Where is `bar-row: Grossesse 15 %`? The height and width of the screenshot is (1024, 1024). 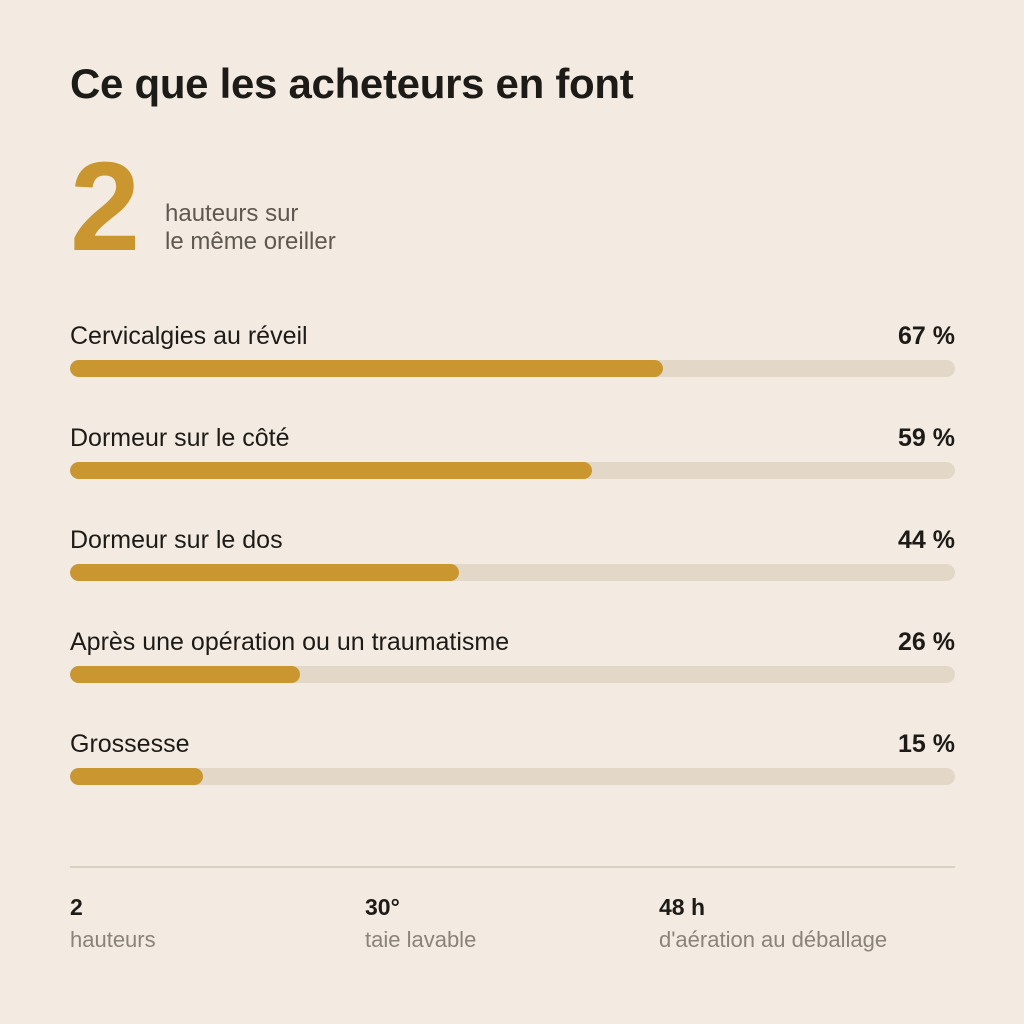 bar-row: Grossesse 15 % is located at coordinates (512, 775).